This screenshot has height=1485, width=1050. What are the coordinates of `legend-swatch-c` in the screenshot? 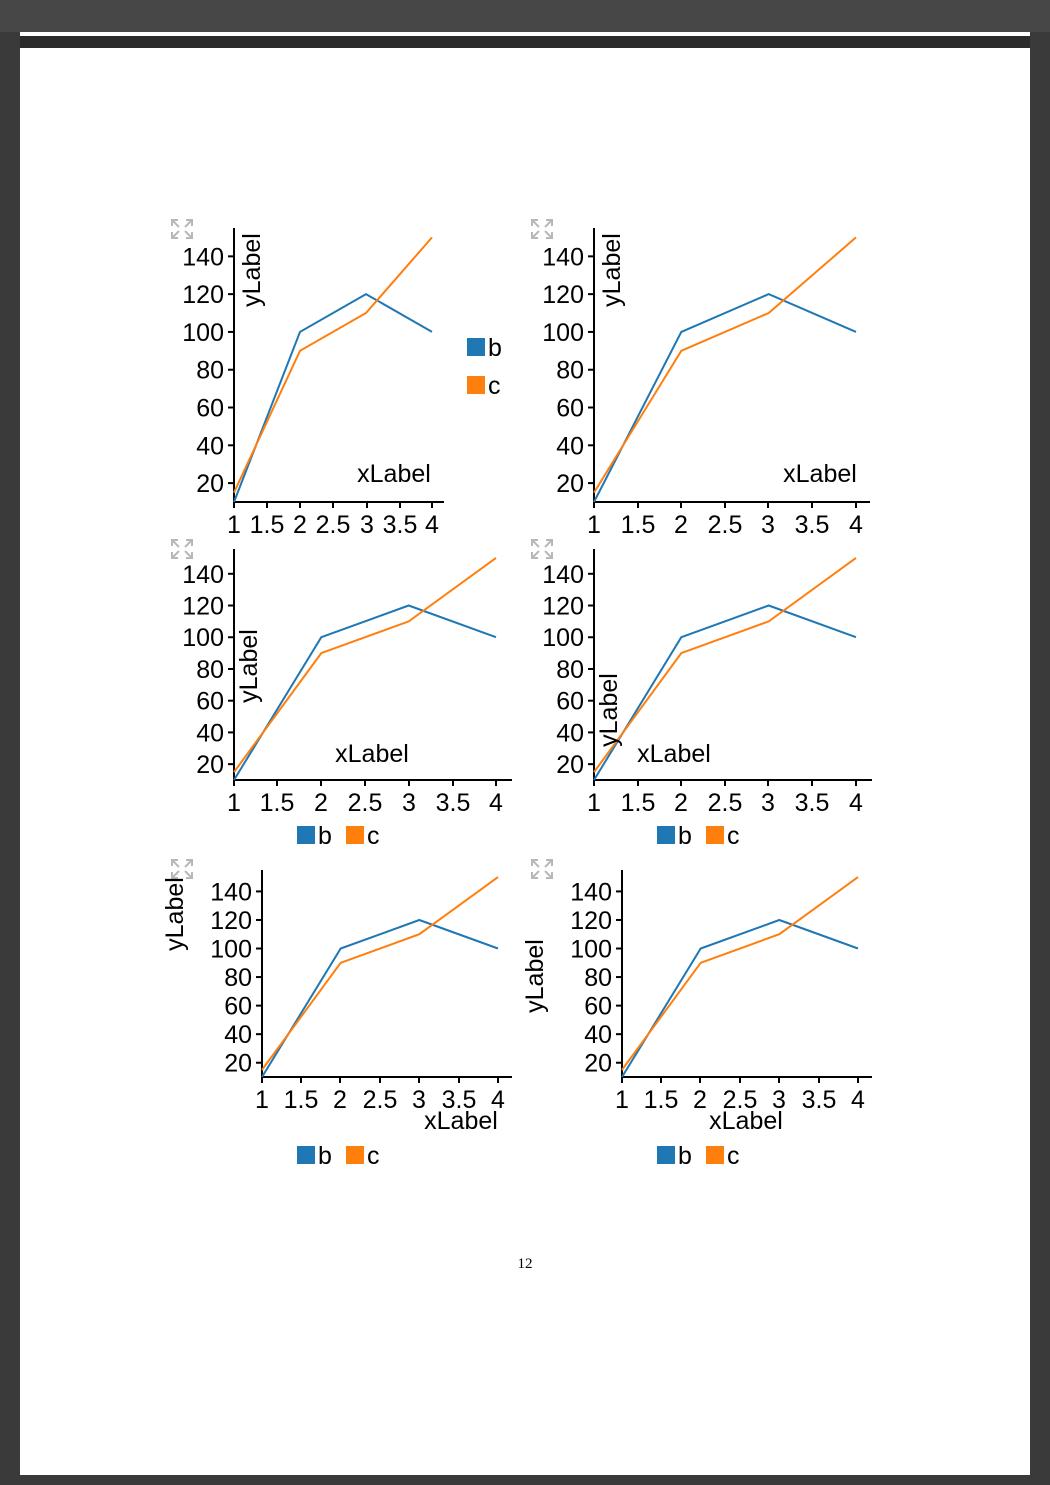 It's located at (355, 1155).